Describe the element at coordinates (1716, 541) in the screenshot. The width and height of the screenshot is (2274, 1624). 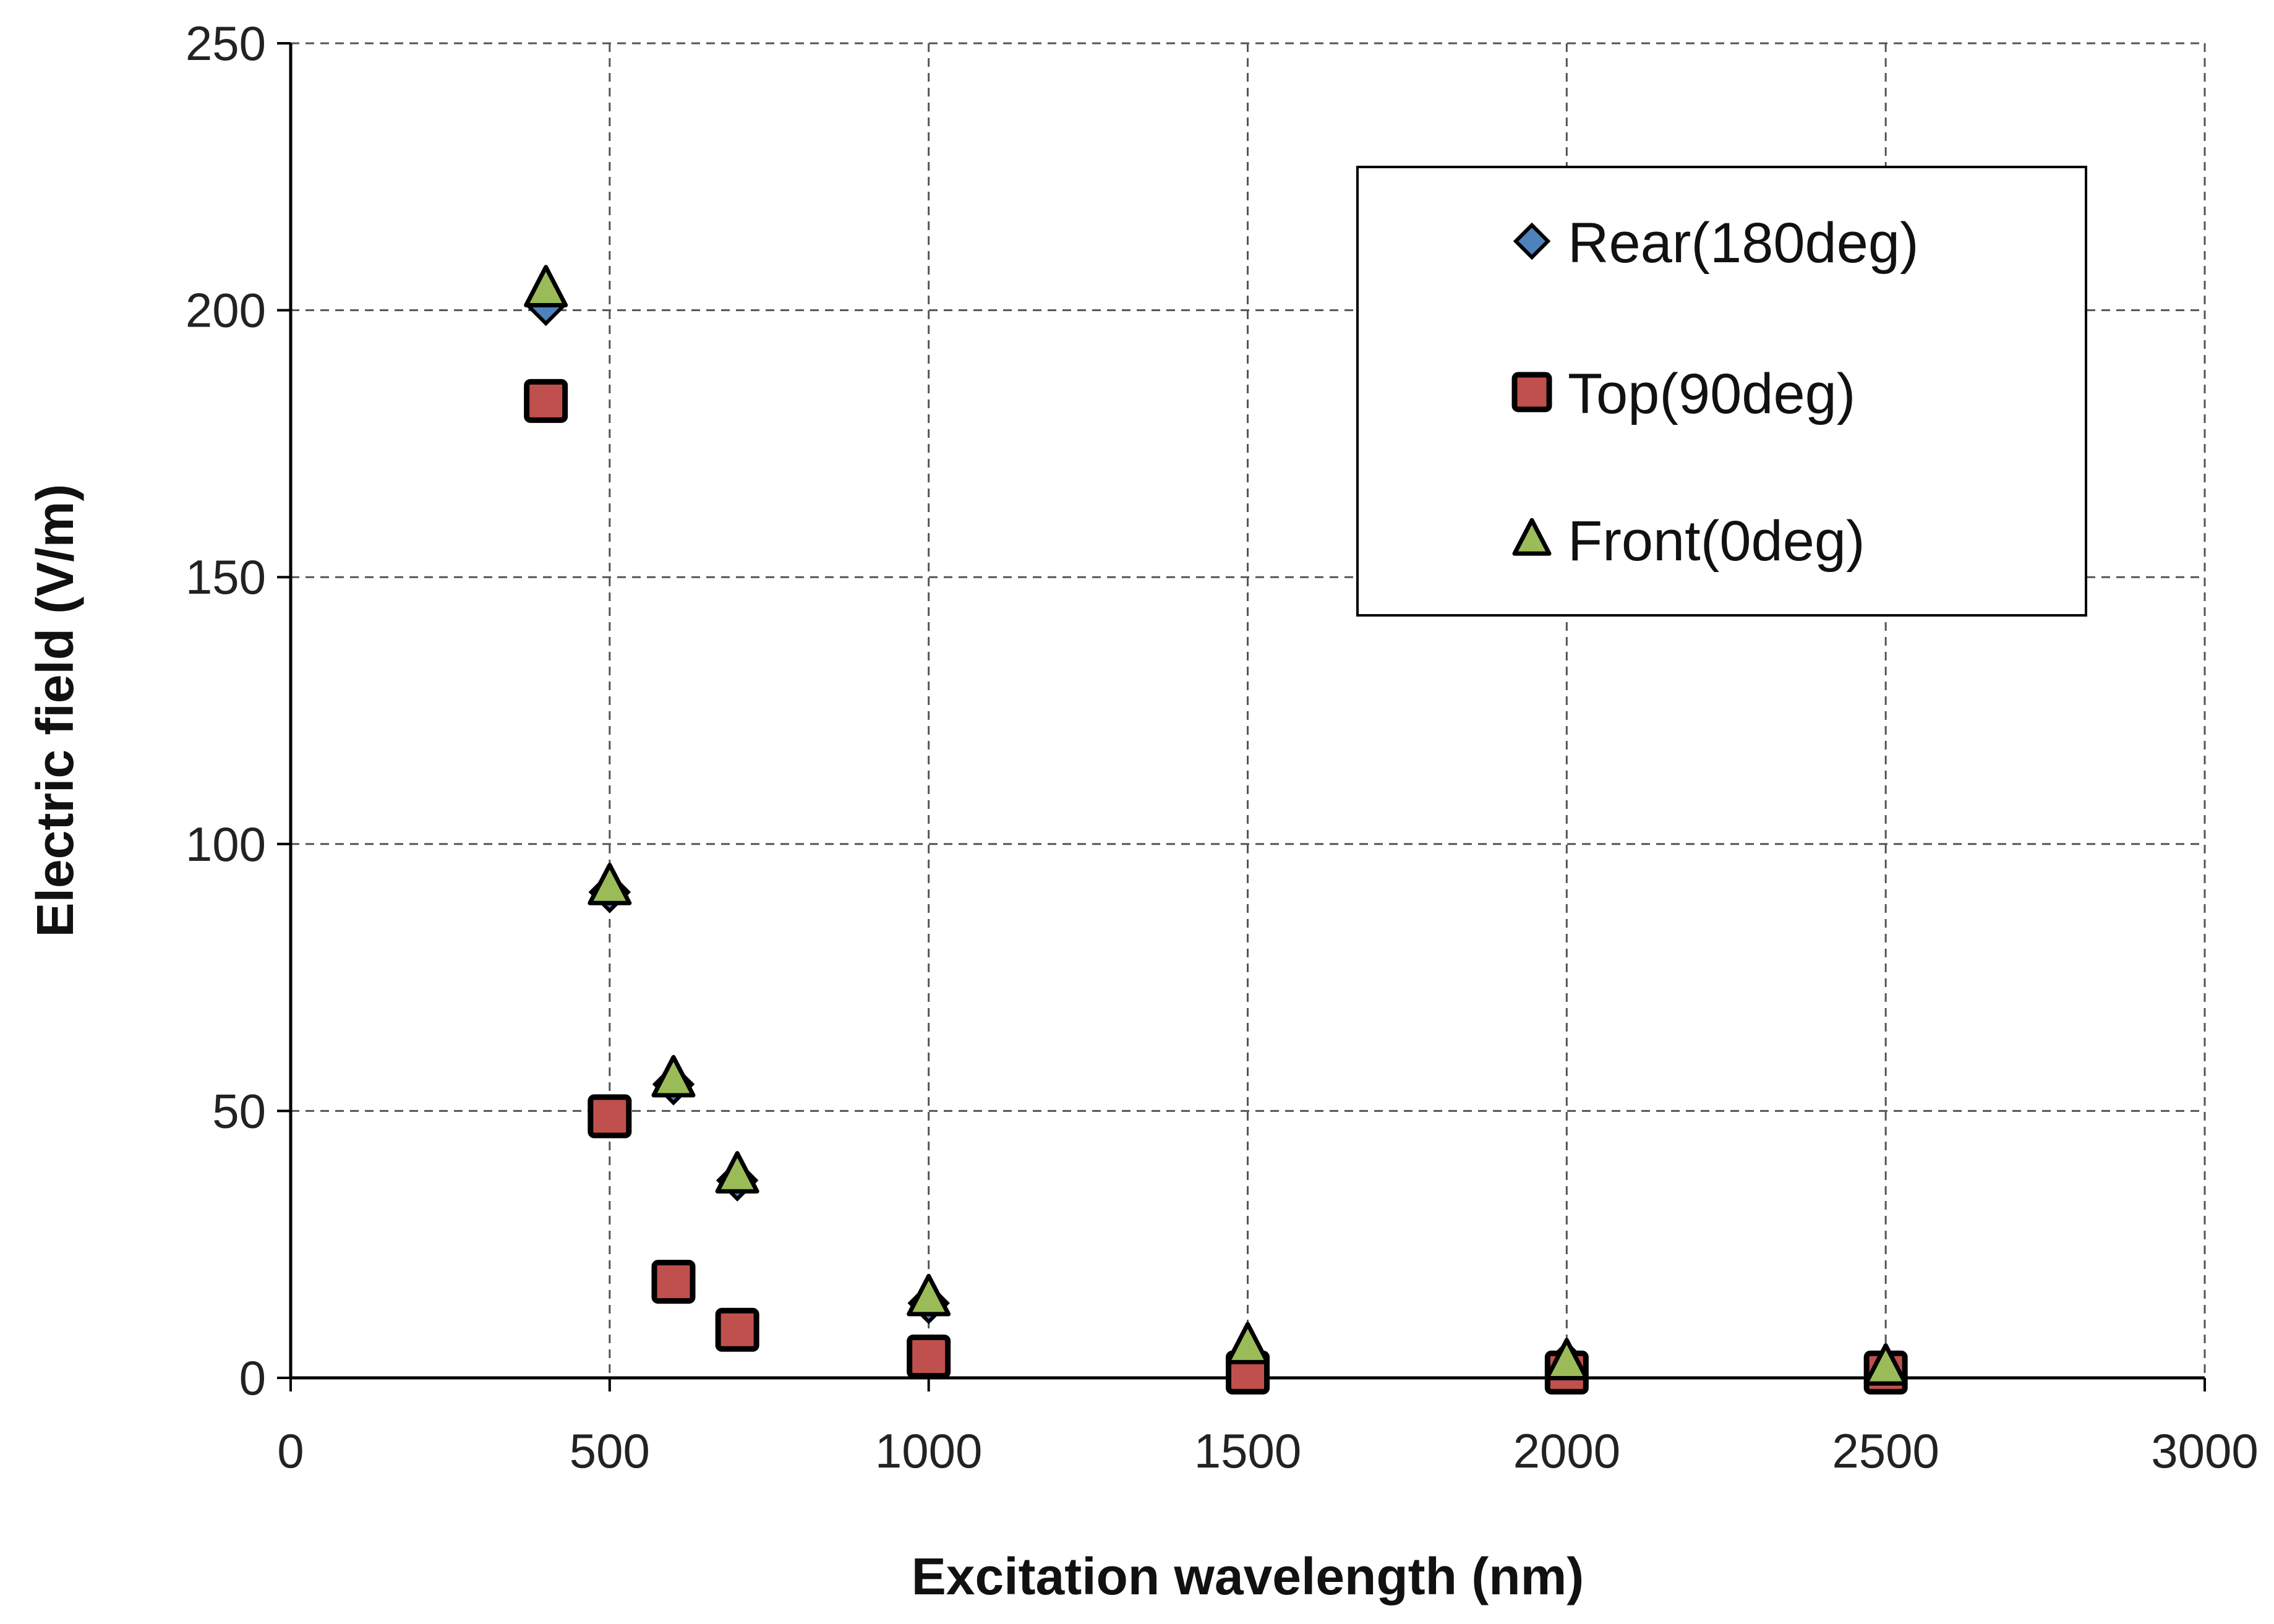
I see `legend-label: Front(0deg)` at that location.